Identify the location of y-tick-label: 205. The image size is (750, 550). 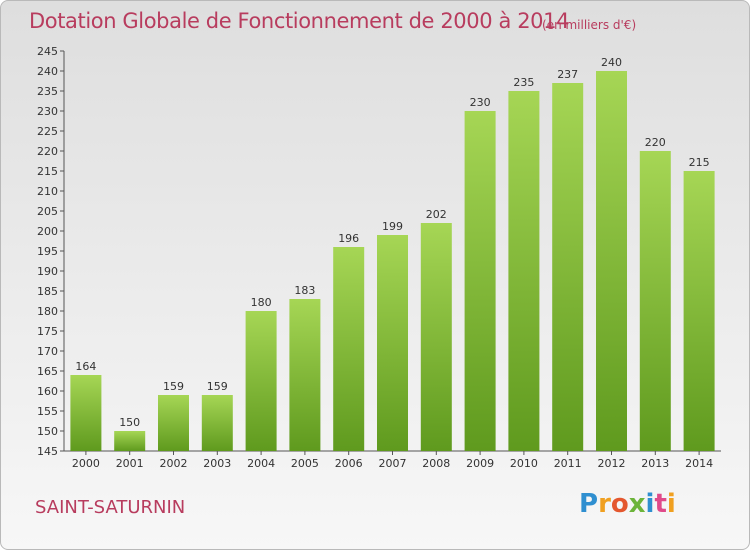
(47, 211).